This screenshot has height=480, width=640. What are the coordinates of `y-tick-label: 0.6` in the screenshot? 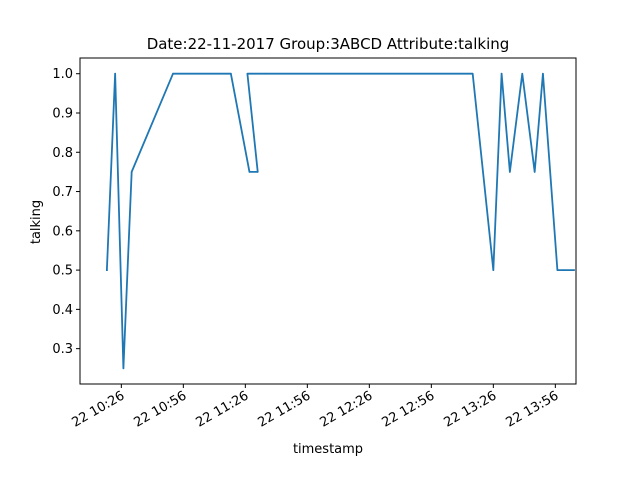 It's located at (62, 231).